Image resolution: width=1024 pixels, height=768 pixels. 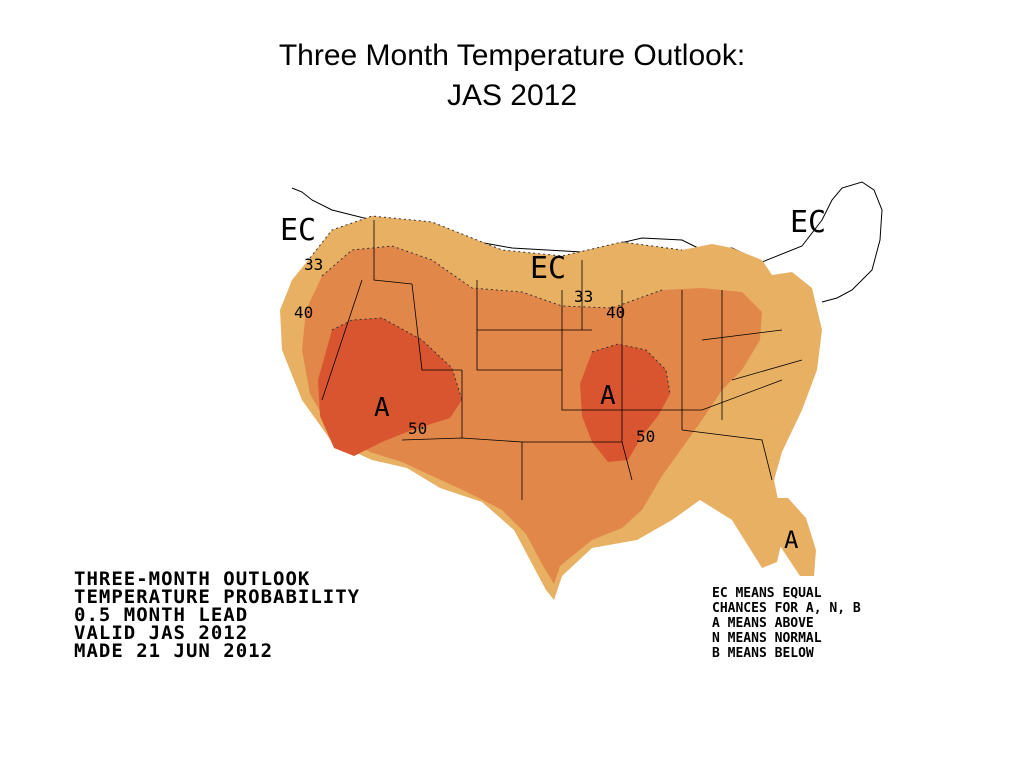 I want to click on info-line-4: VALID JAS 2012, so click(x=161, y=633).